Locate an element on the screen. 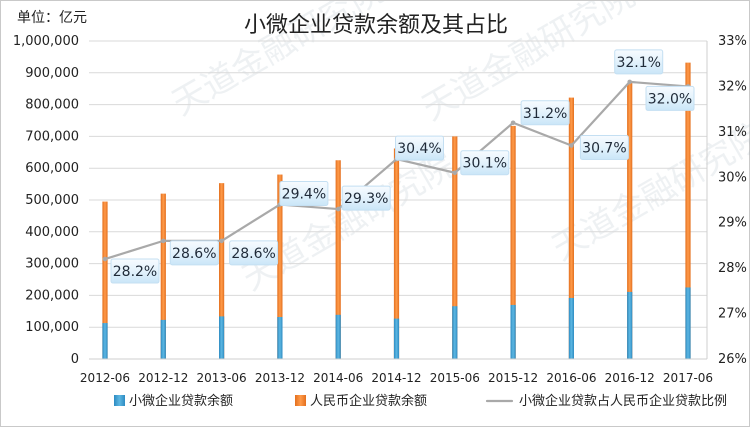 The width and height of the screenshot is (750, 428). legend-label-small-business: 小微企业贷款余额 is located at coordinates (181, 401).